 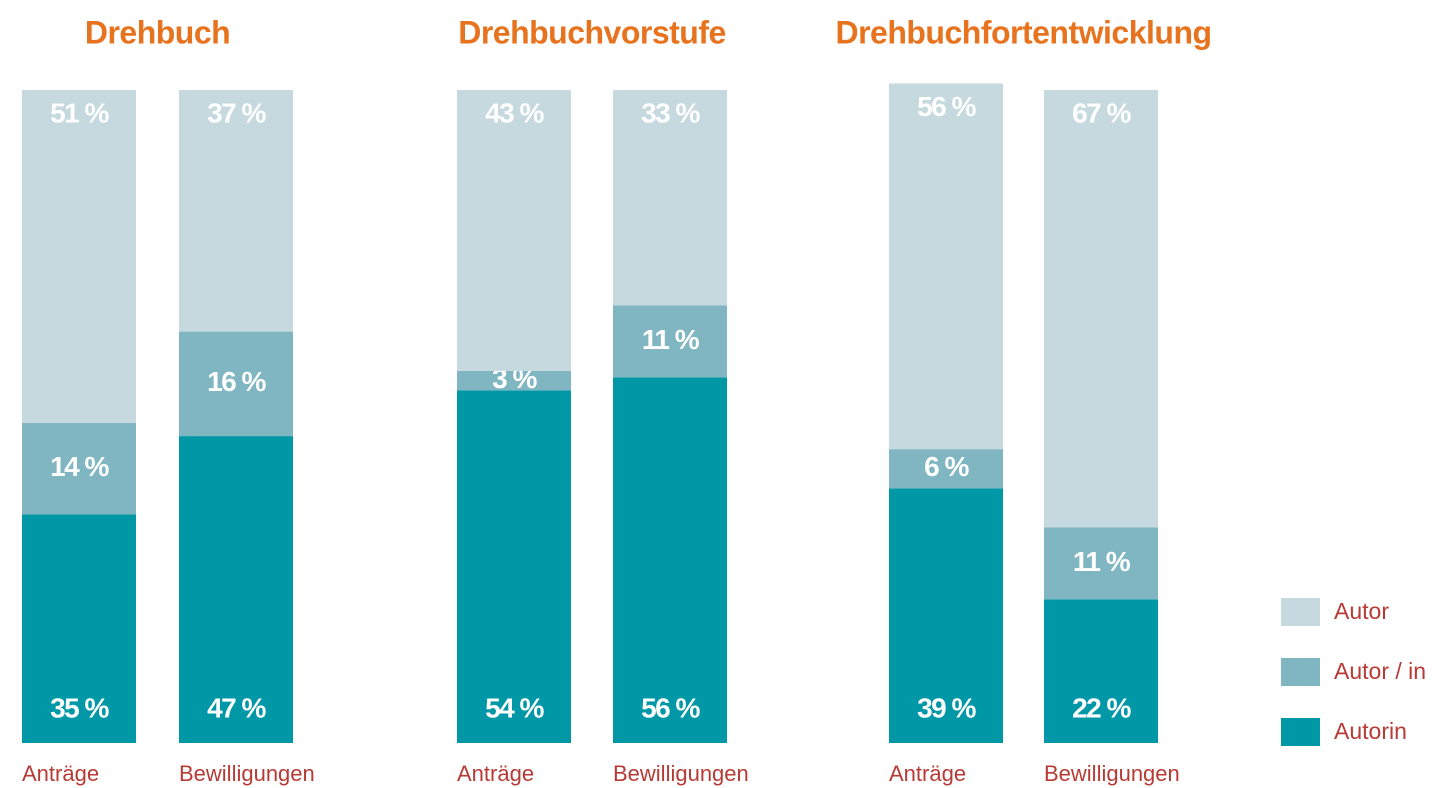 What do you see at coordinates (592, 32) in the screenshot?
I see `chart-title: Drehbuchvorstufe` at bounding box center [592, 32].